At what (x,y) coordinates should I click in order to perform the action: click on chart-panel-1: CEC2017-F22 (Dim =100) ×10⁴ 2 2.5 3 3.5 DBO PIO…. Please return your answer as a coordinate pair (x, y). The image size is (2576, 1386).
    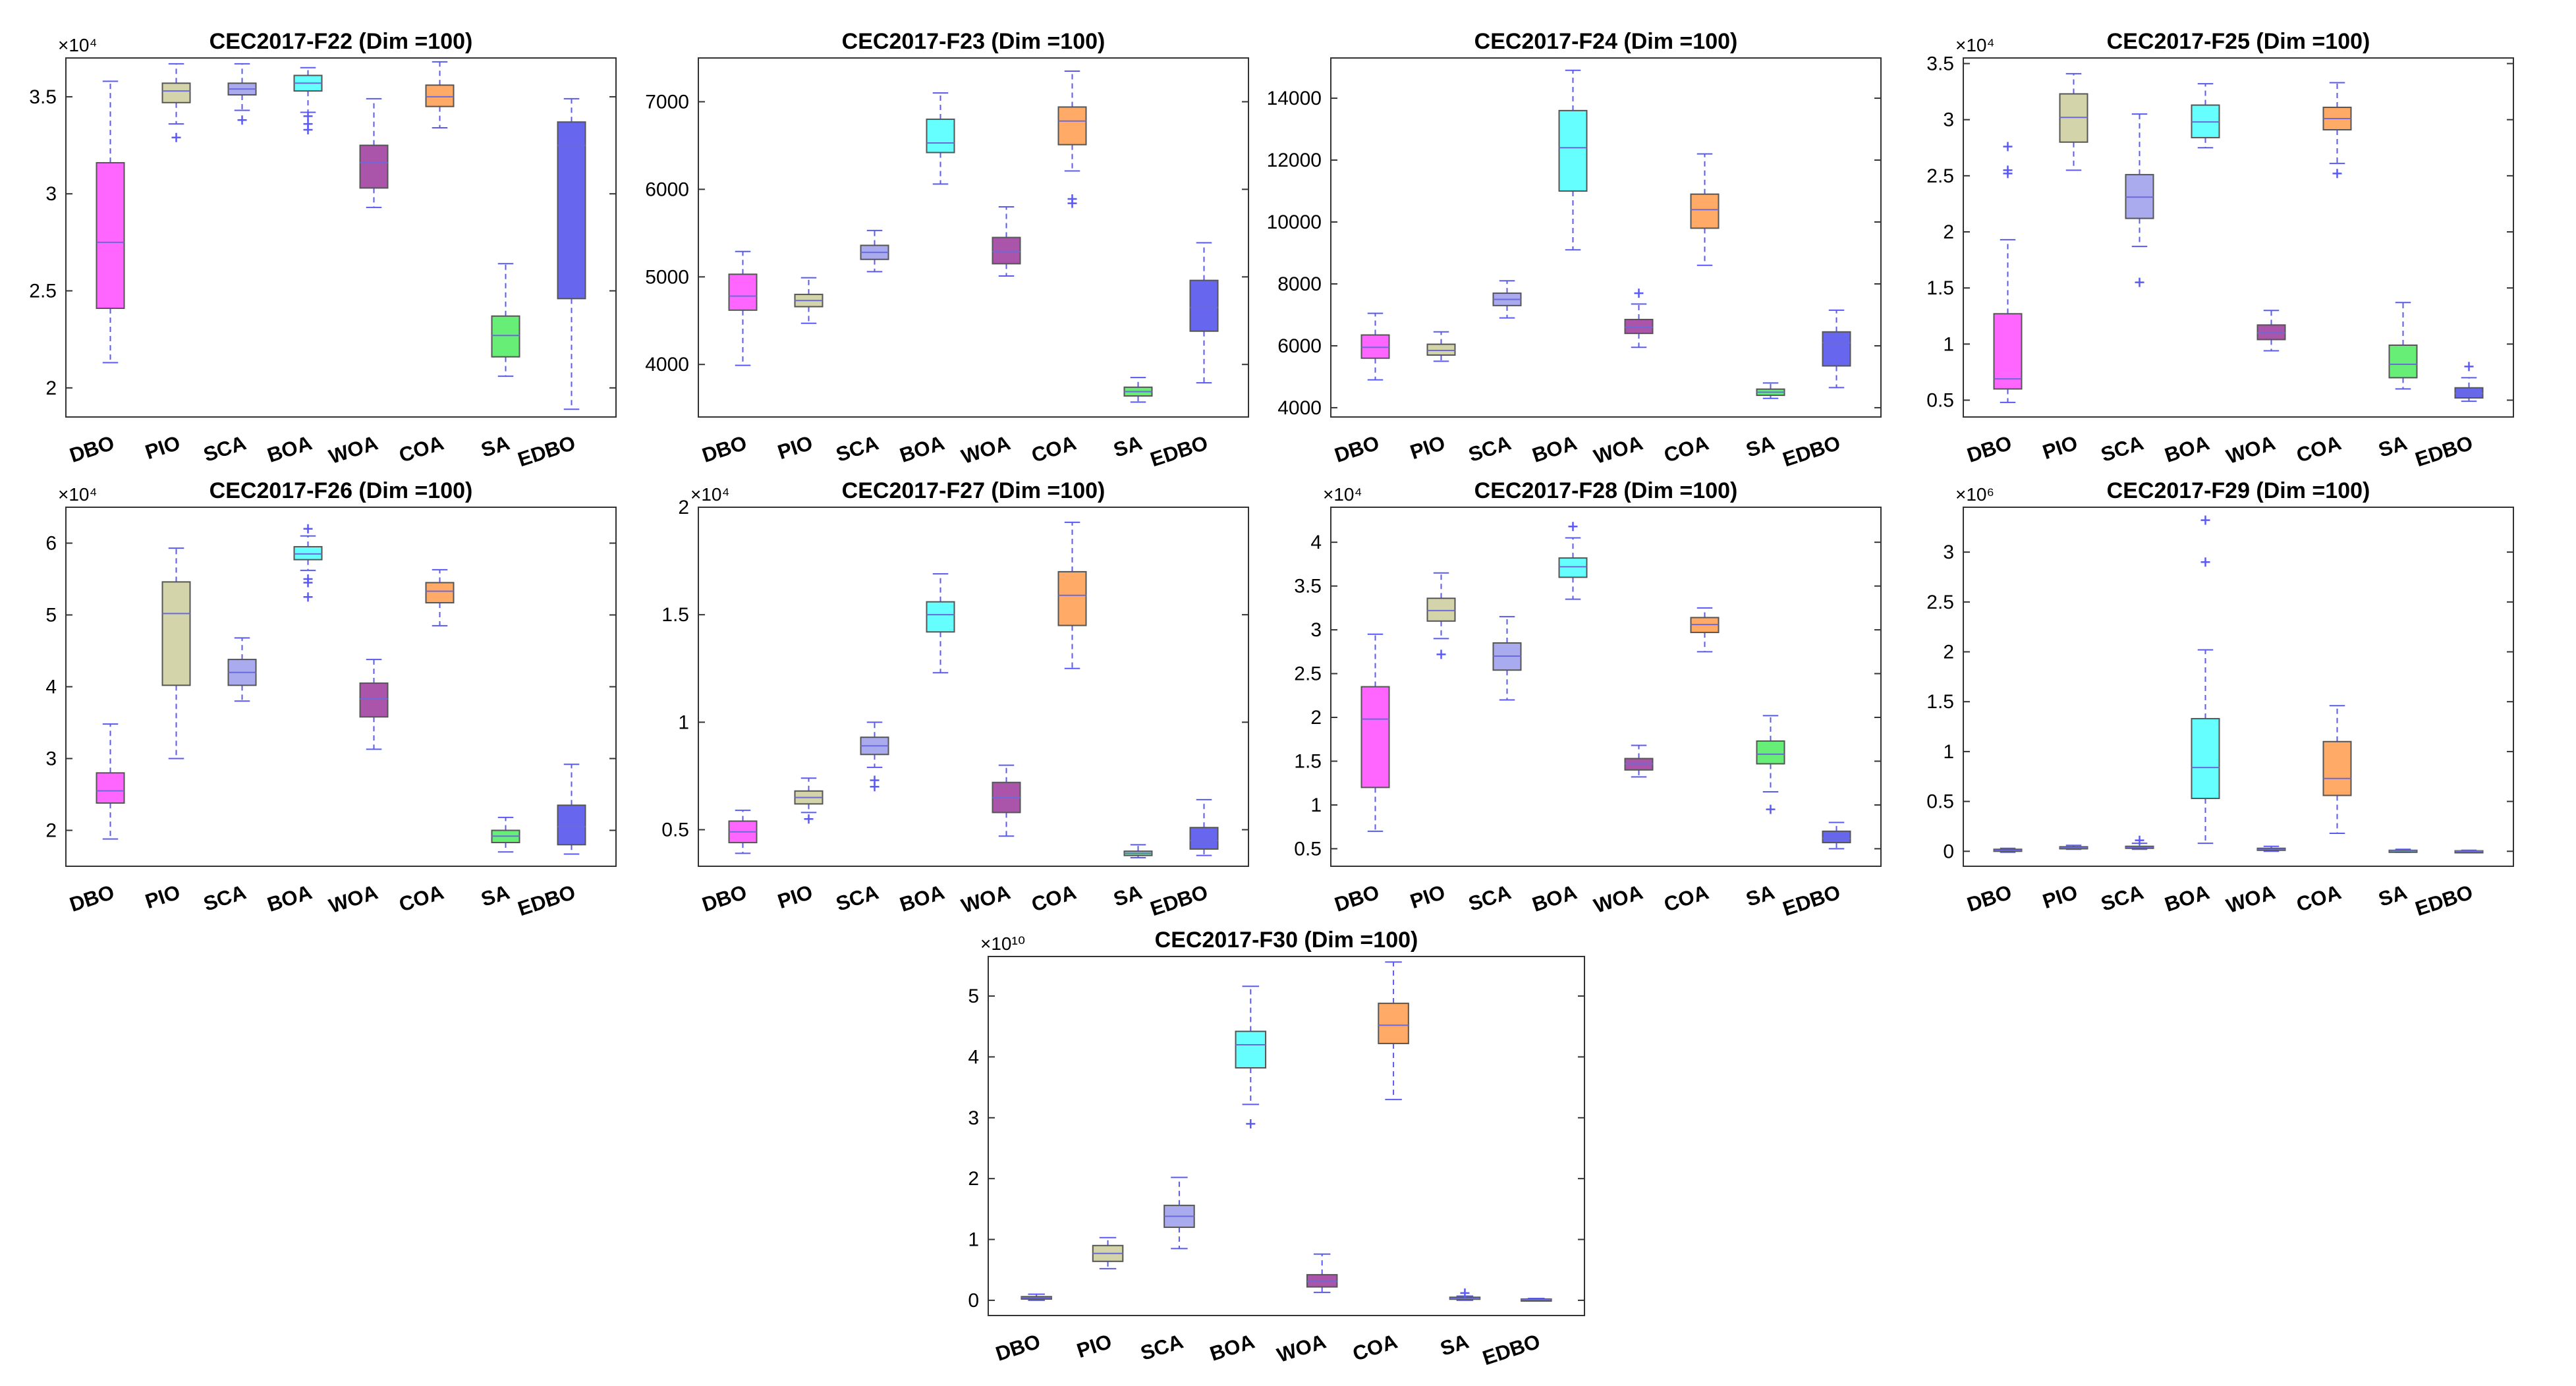
    Looking at the image, I should click on (323, 250).